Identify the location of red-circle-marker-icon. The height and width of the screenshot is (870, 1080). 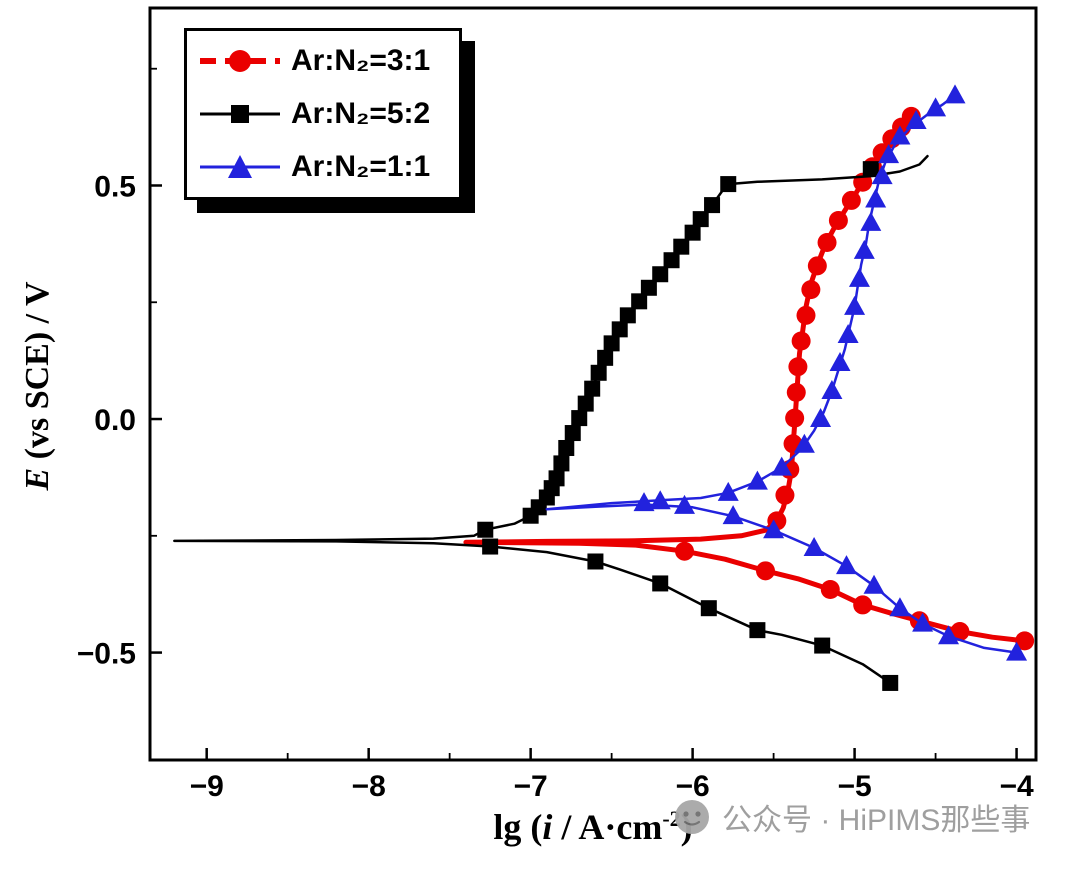
(240, 61).